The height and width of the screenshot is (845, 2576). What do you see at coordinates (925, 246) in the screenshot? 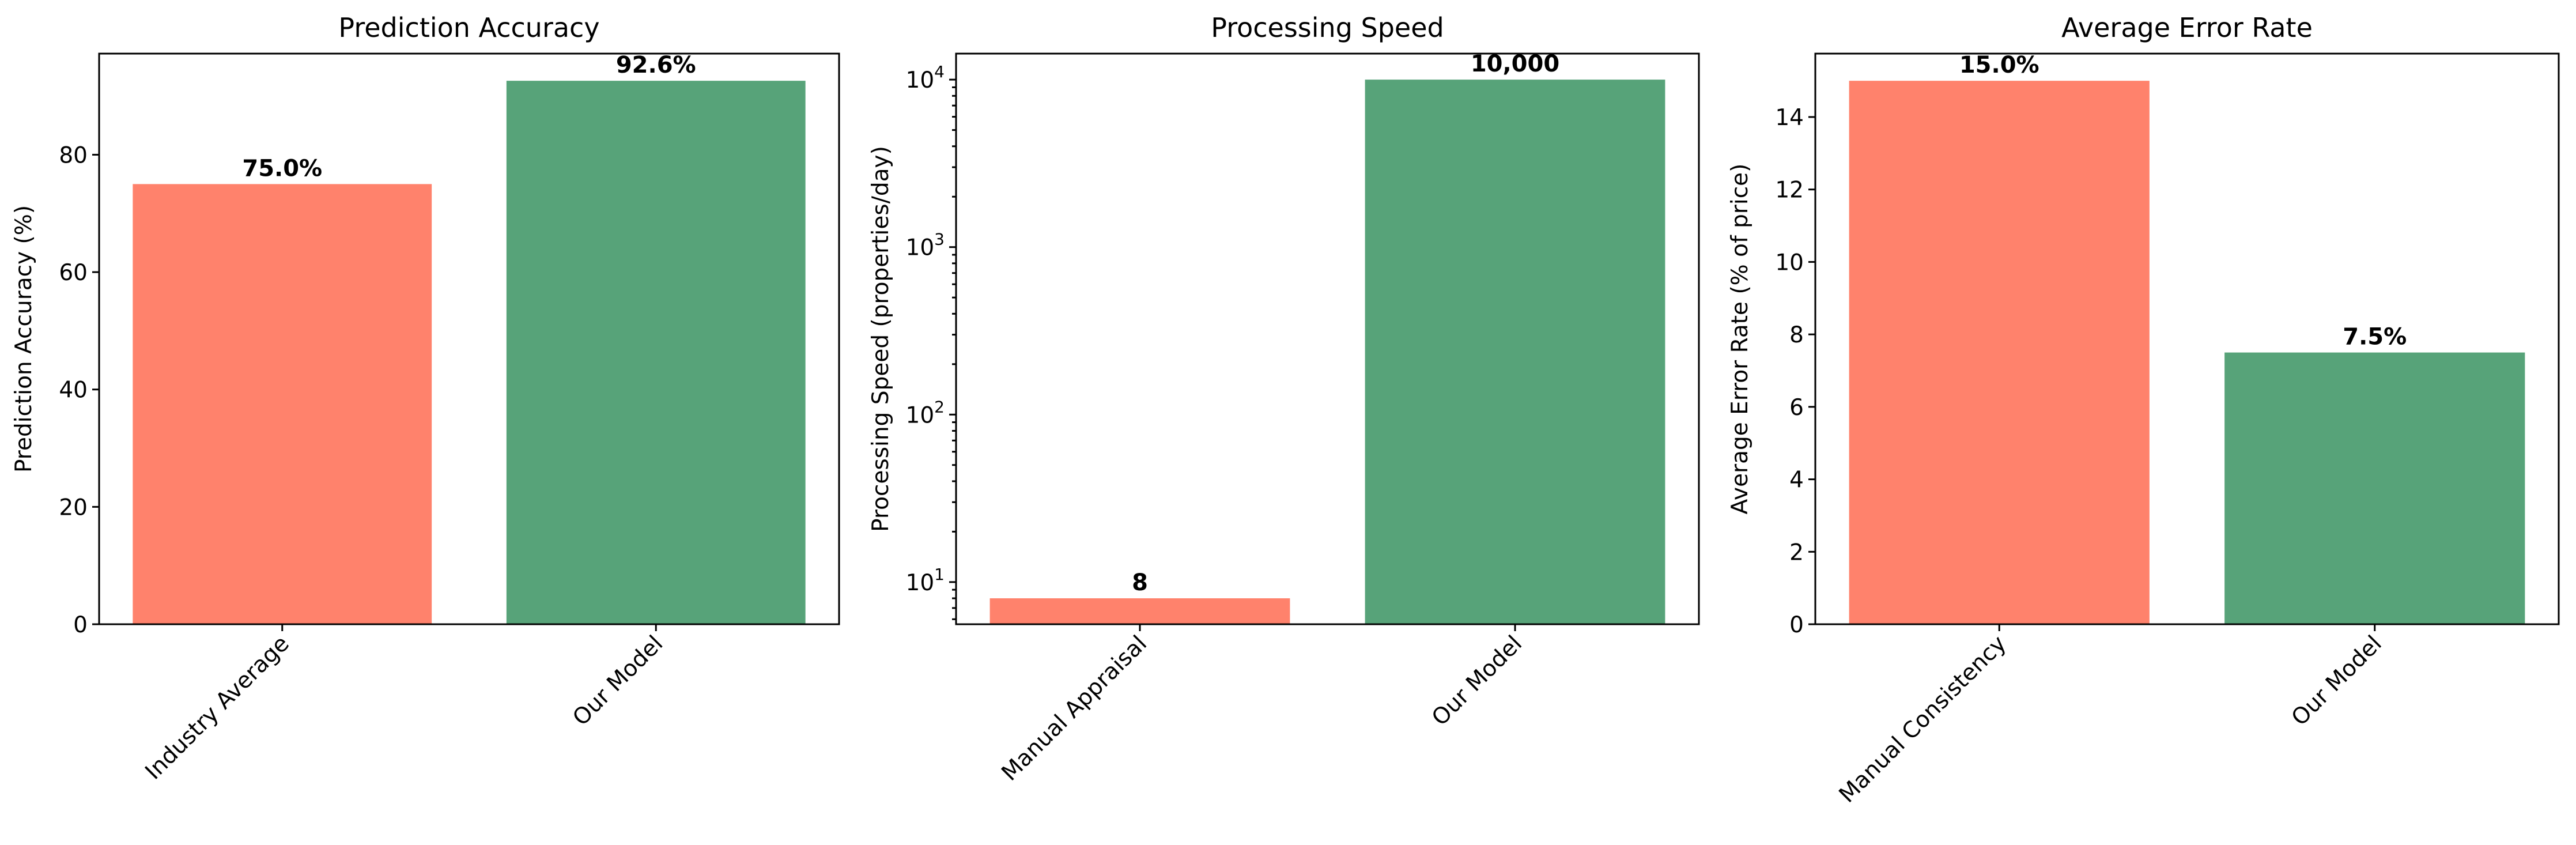
I see `y-tick-label: 10³` at bounding box center [925, 246].